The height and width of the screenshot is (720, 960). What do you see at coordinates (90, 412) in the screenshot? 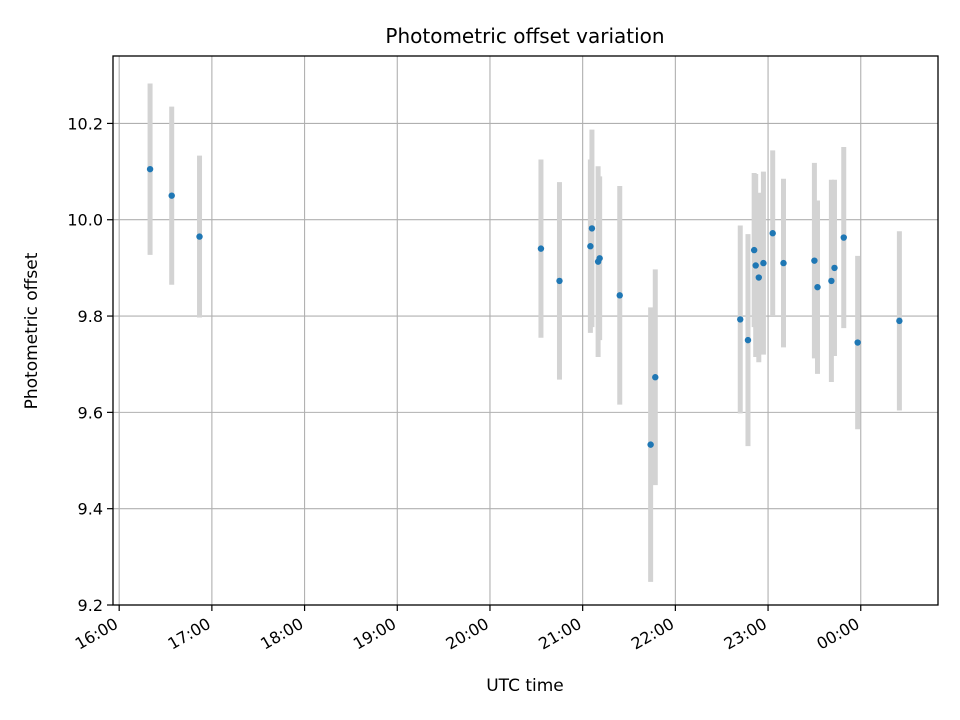
I see `y-tick-label: 9.6` at bounding box center [90, 412].